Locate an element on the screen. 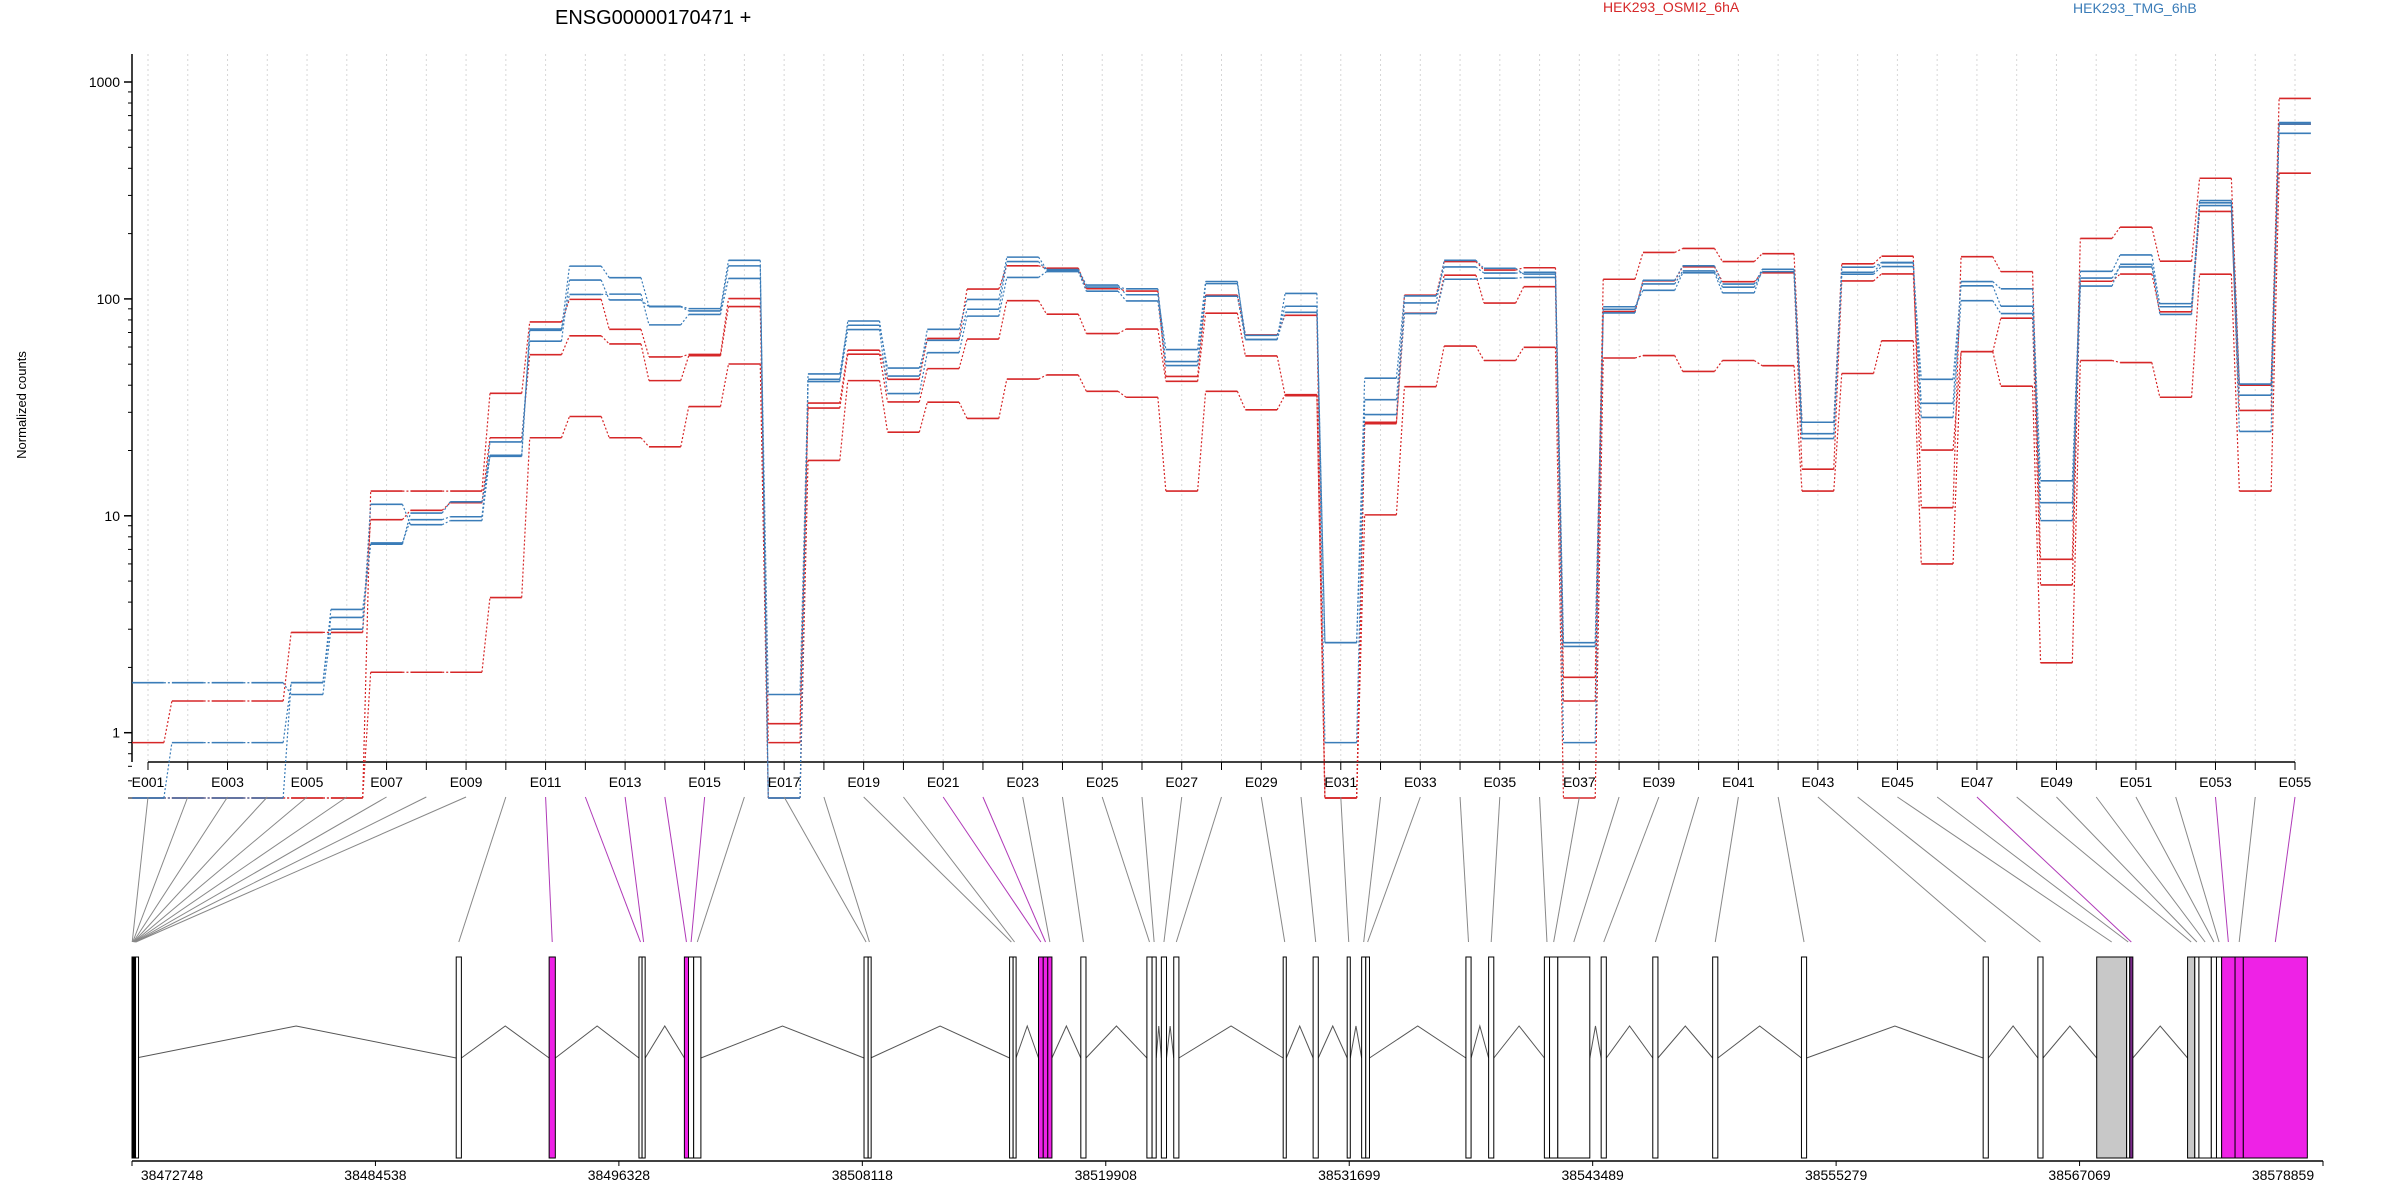  intron-before-E032 is located at coordinates (1356, 1042).